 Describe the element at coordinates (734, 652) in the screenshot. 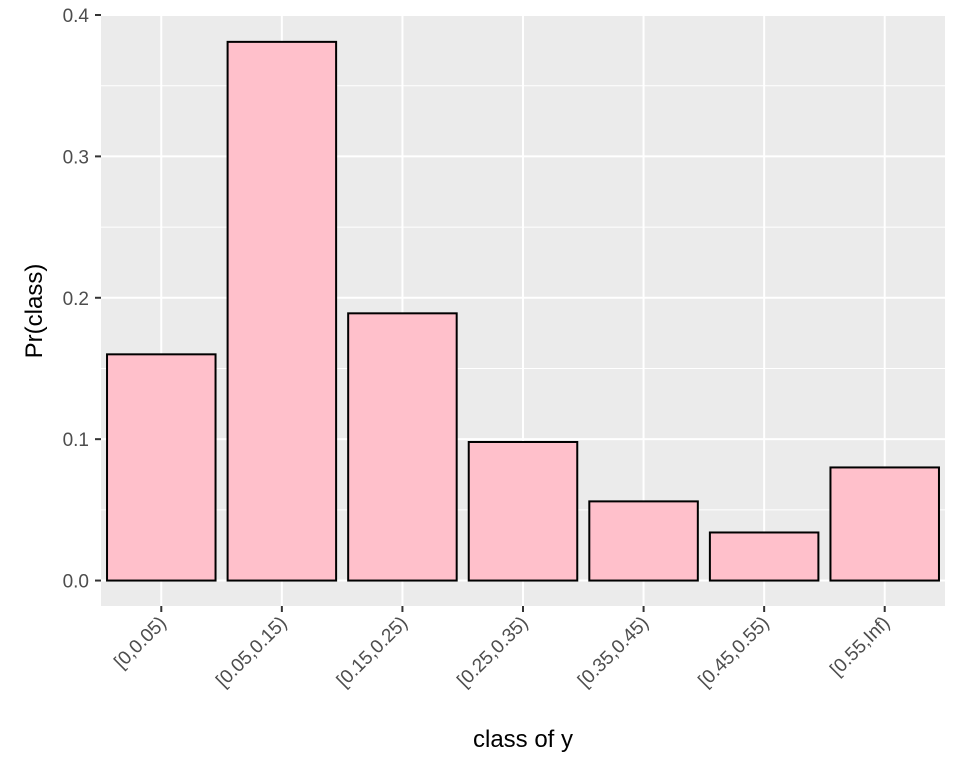

I see `x-tick-label: [0.45,0.55)` at that location.